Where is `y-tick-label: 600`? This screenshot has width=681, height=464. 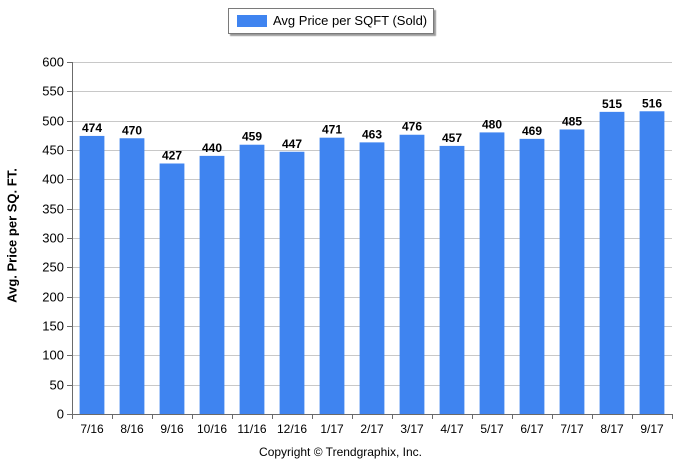
y-tick-label: 600 is located at coordinates (53, 62).